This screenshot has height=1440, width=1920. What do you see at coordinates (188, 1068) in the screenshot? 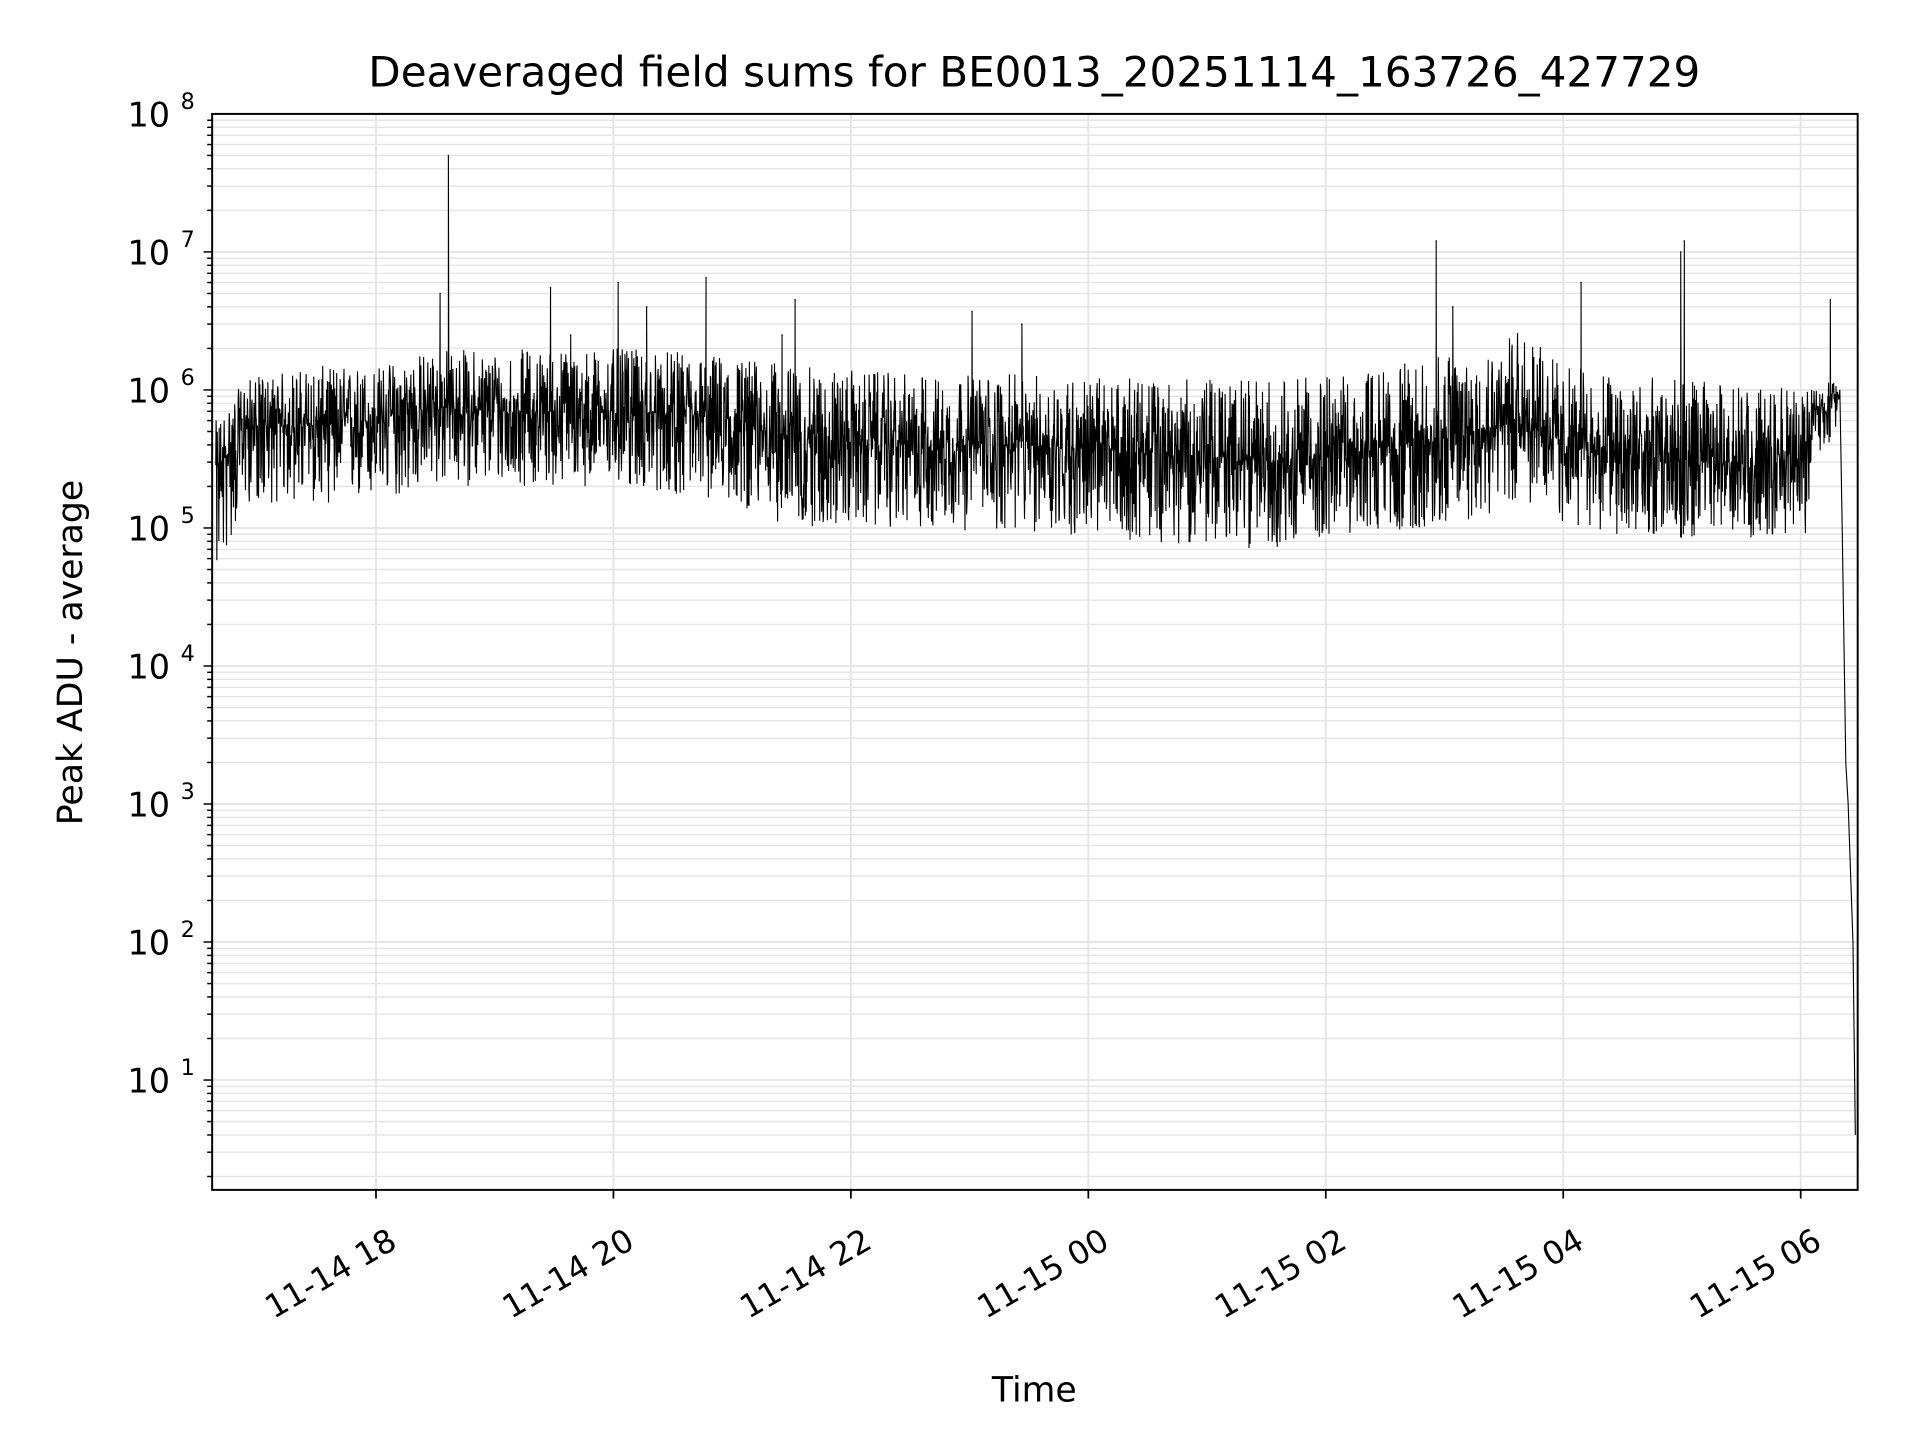
I see `y-tick-exponent: 1` at bounding box center [188, 1068].